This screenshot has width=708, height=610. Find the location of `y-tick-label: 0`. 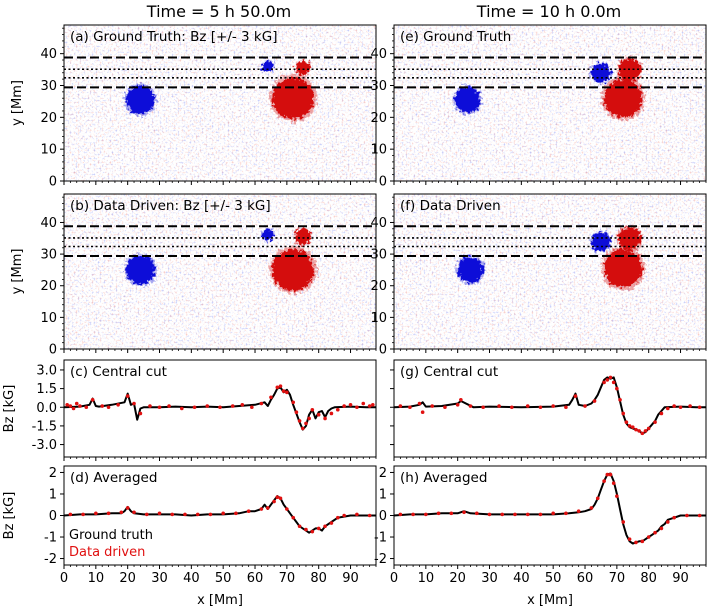

y-tick-label: 0 is located at coordinates (383, 182).